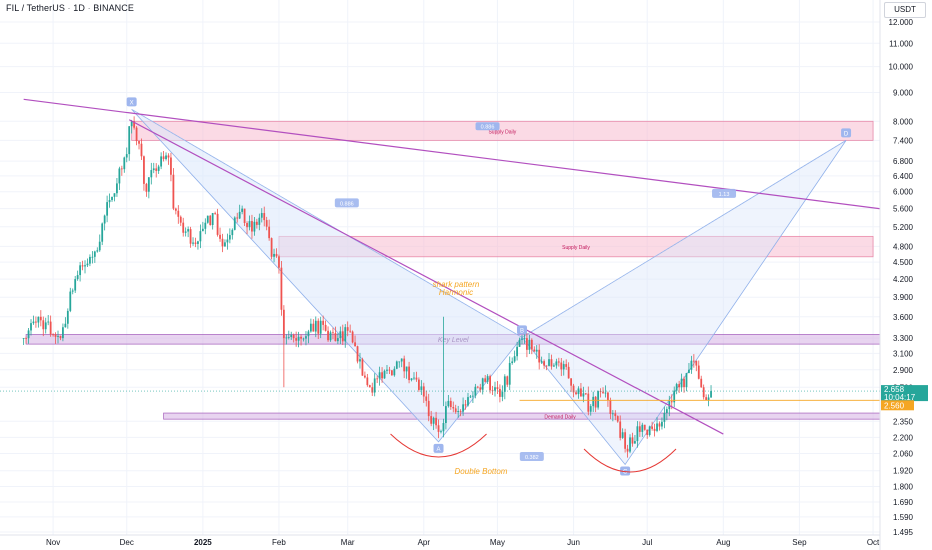 The image size is (932, 550). Describe the element at coordinates (456, 284) in the screenshot. I see `shark-pattern-label: shark pattern` at that location.